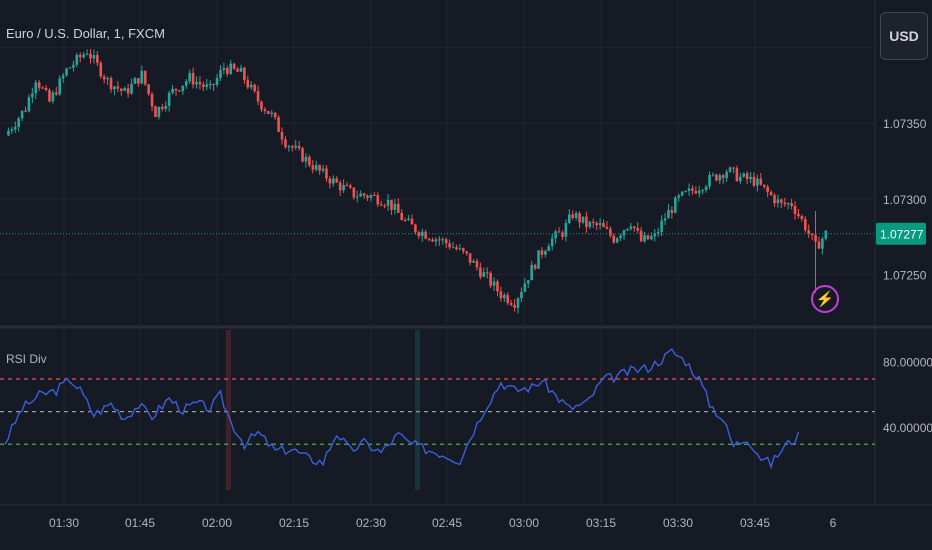  Describe the element at coordinates (904, 36) in the screenshot. I see `currency-button: USD` at that location.